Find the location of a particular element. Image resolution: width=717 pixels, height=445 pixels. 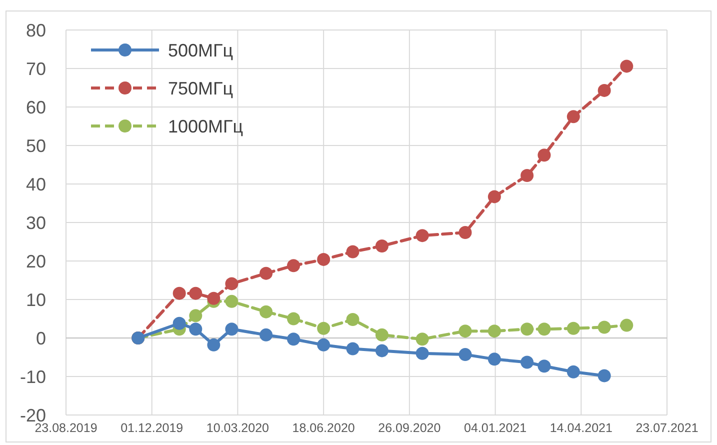

y-tick-label: 70 is located at coordinates (36, 68).